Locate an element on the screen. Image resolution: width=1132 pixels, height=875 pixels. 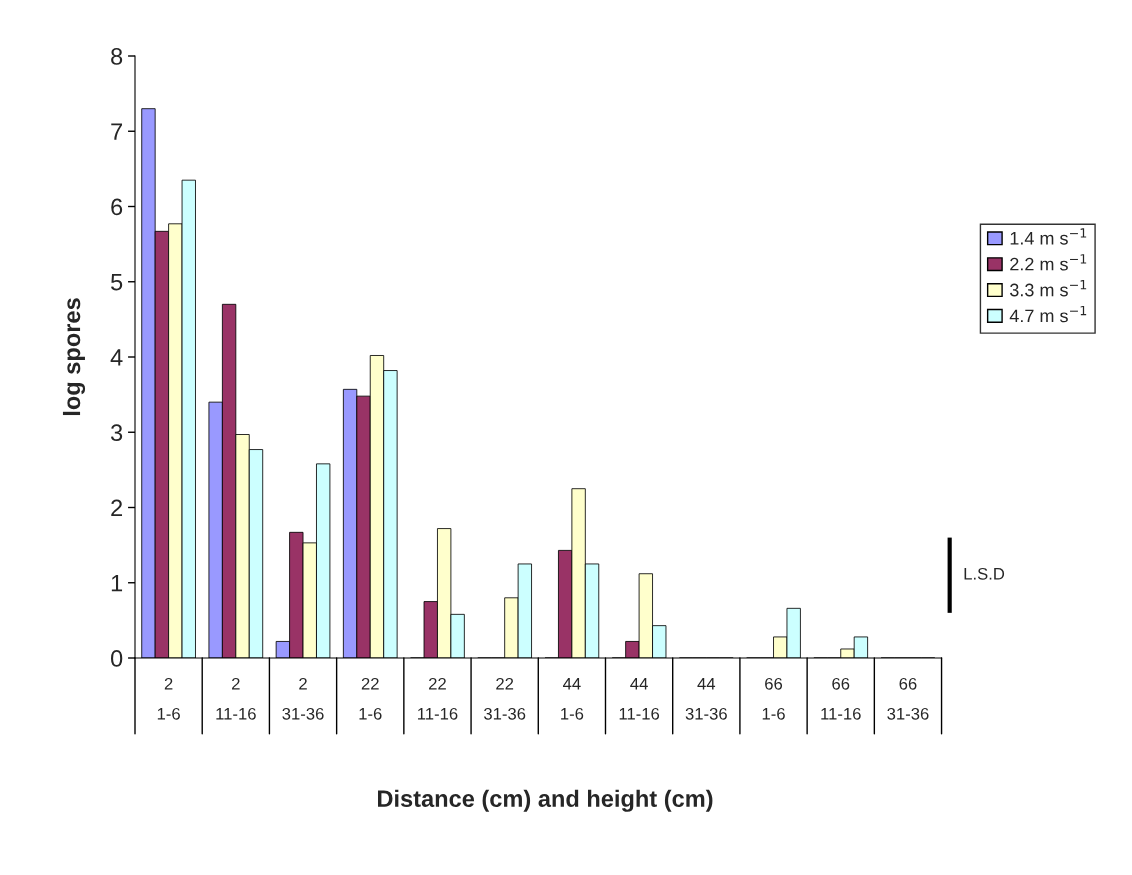
x-axis-title: Distance (cm) and height (cm) is located at coordinates (545, 800).